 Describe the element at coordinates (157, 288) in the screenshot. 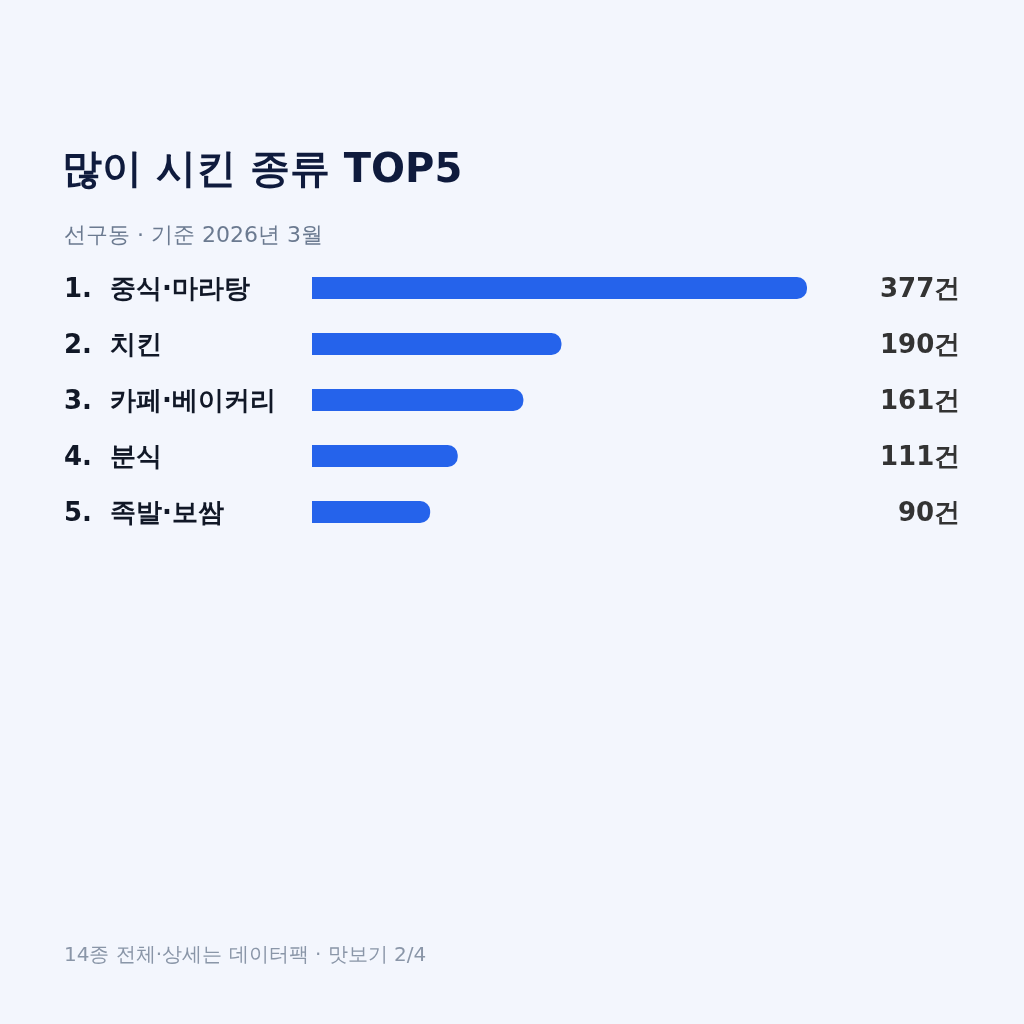

I see `y-tick-label: 1. 중식·마라탕` at that location.